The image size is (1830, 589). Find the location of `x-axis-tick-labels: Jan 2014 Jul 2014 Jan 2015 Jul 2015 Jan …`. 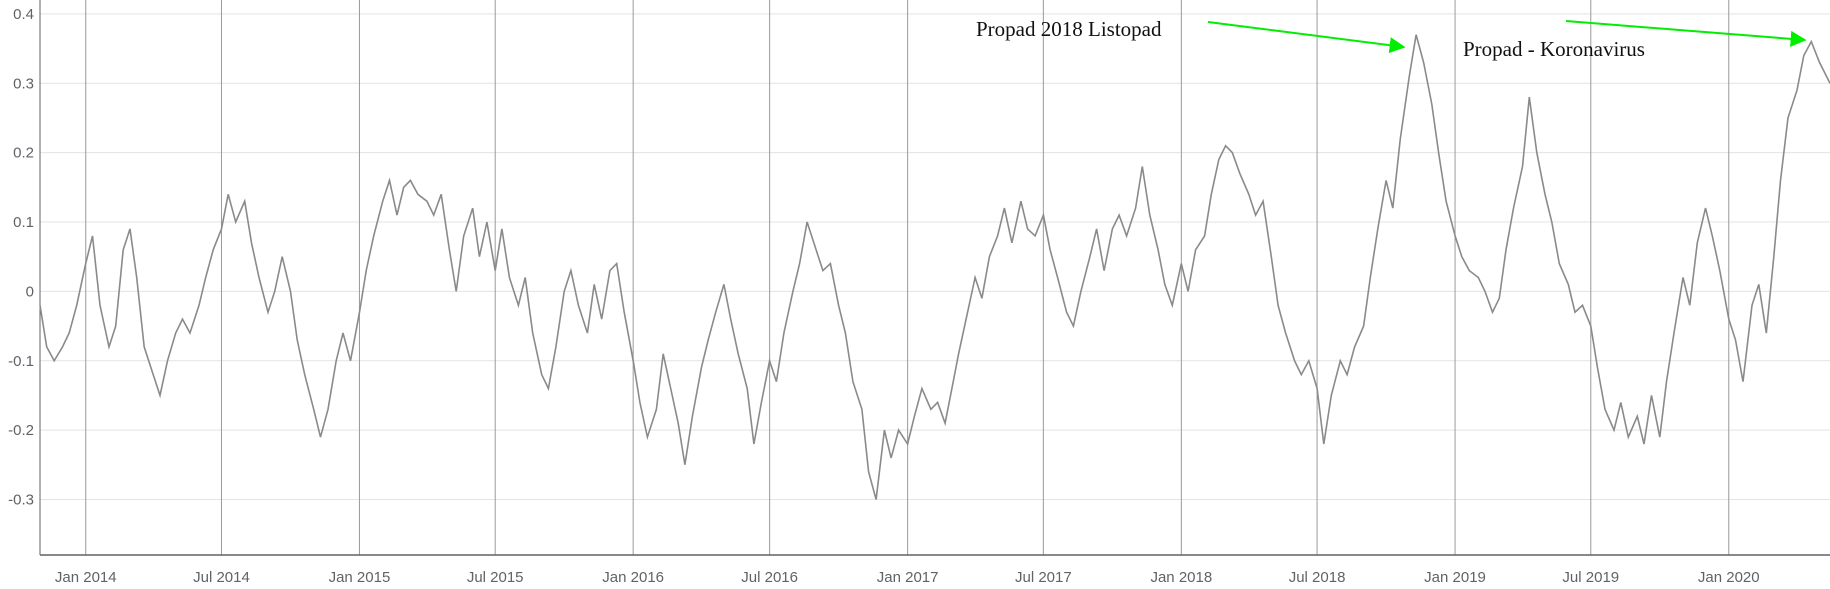

x-axis-tick-labels: Jan 2014 Jul 2014 Jan 2015 Jul 2015 Jan … is located at coordinates (907, 577).